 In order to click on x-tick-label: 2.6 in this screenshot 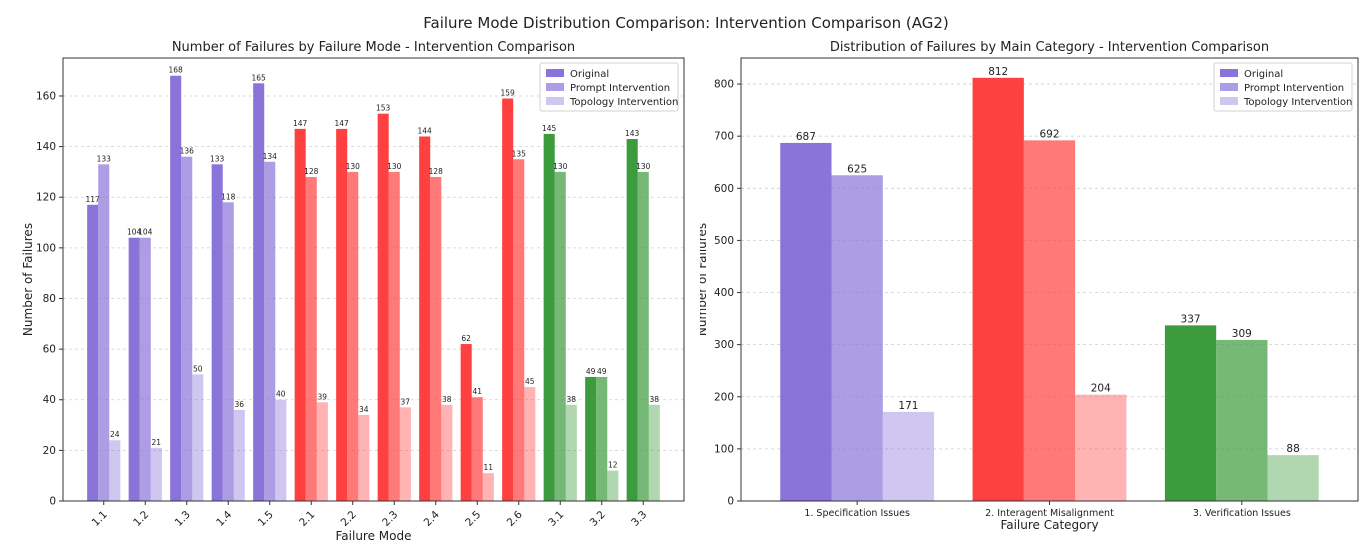, I will do `click(515, 518)`.